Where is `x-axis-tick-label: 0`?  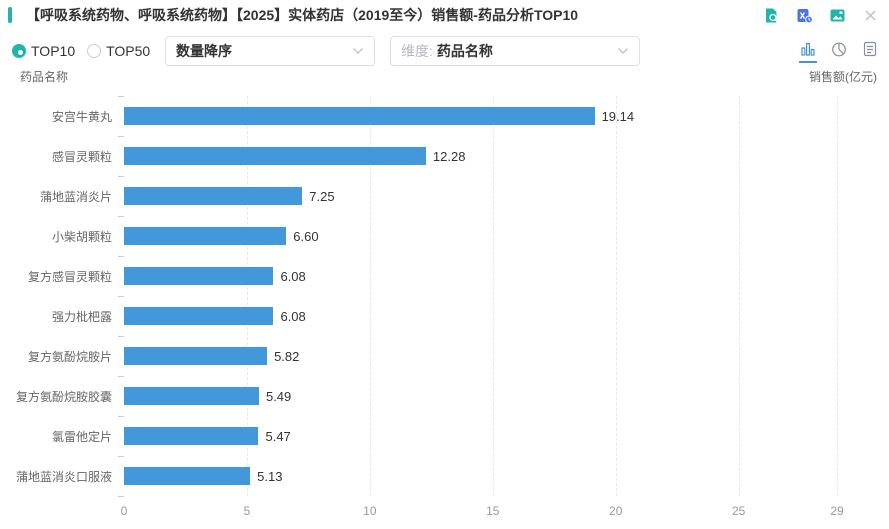
x-axis-tick-label: 0 is located at coordinates (124, 511).